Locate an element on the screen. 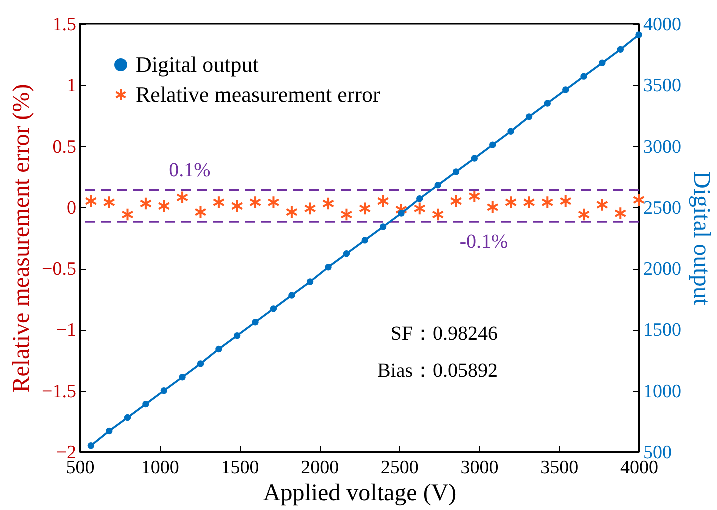  ref-line-label: -0.1% is located at coordinates (484, 242).